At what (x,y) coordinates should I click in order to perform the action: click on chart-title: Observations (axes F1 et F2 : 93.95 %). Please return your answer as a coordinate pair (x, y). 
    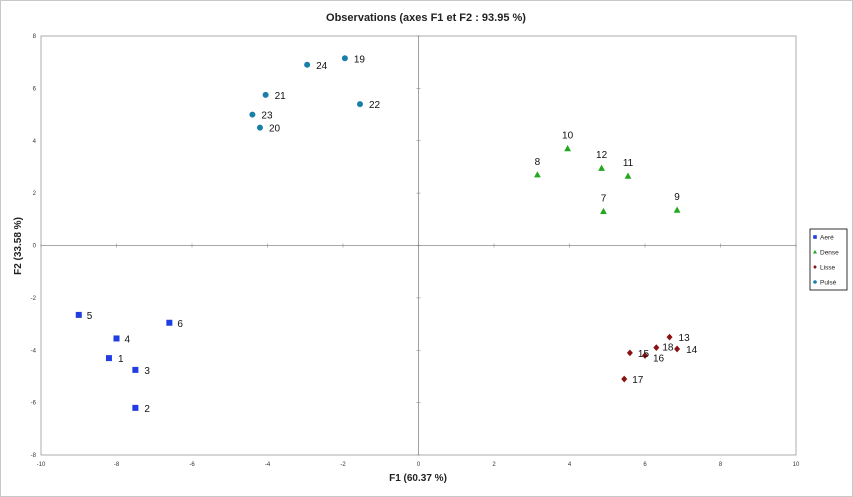
    Looking at the image, I should click on (426, 18).